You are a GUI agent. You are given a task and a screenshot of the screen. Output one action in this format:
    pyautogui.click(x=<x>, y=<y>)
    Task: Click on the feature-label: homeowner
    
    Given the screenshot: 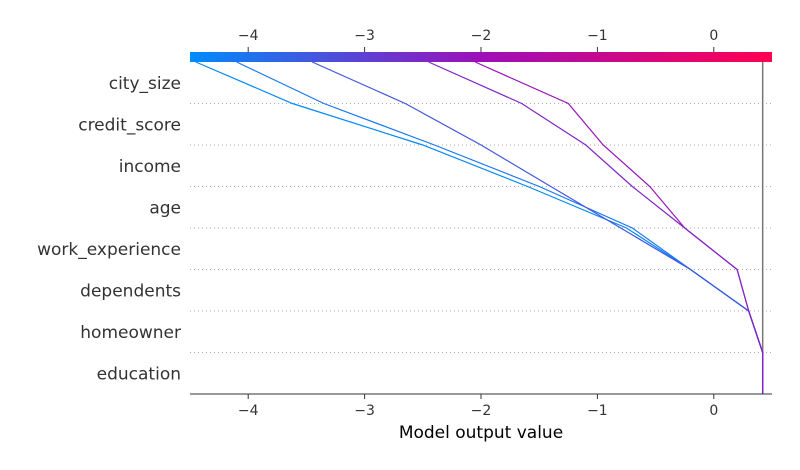 What is the action you would take?
    pyautogui.click(x=130, y=333)
    